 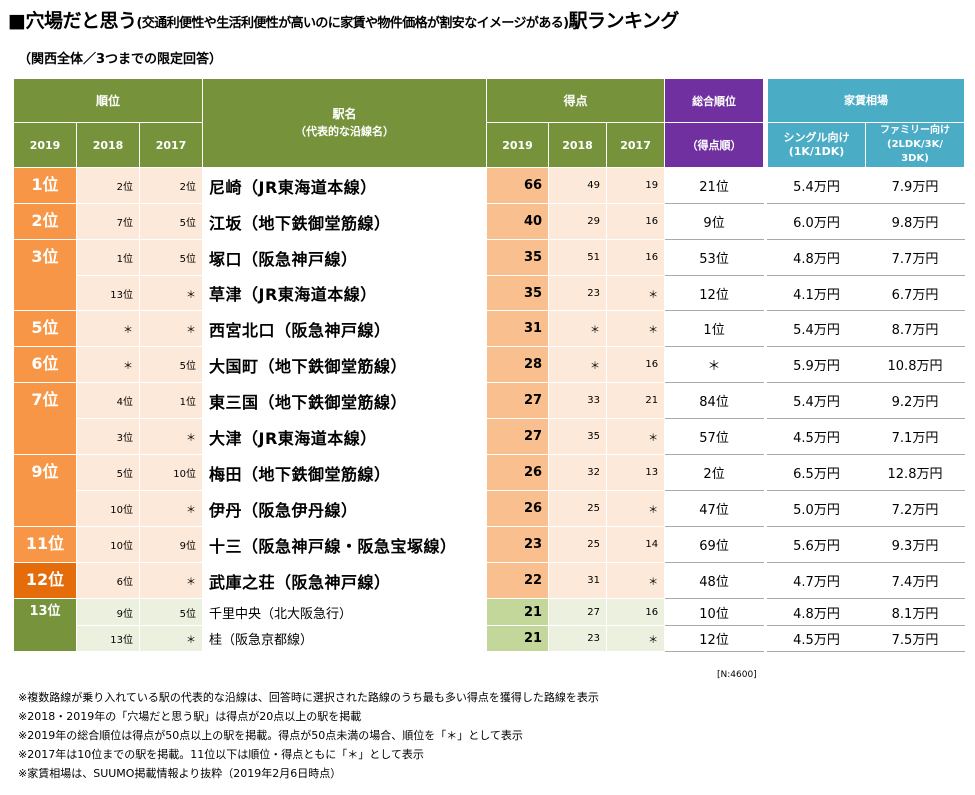 What do you see at coordinates (737, 675) in the screenshot?
I see `sample-size: [N:4600]` at bounding box center [737, 675].